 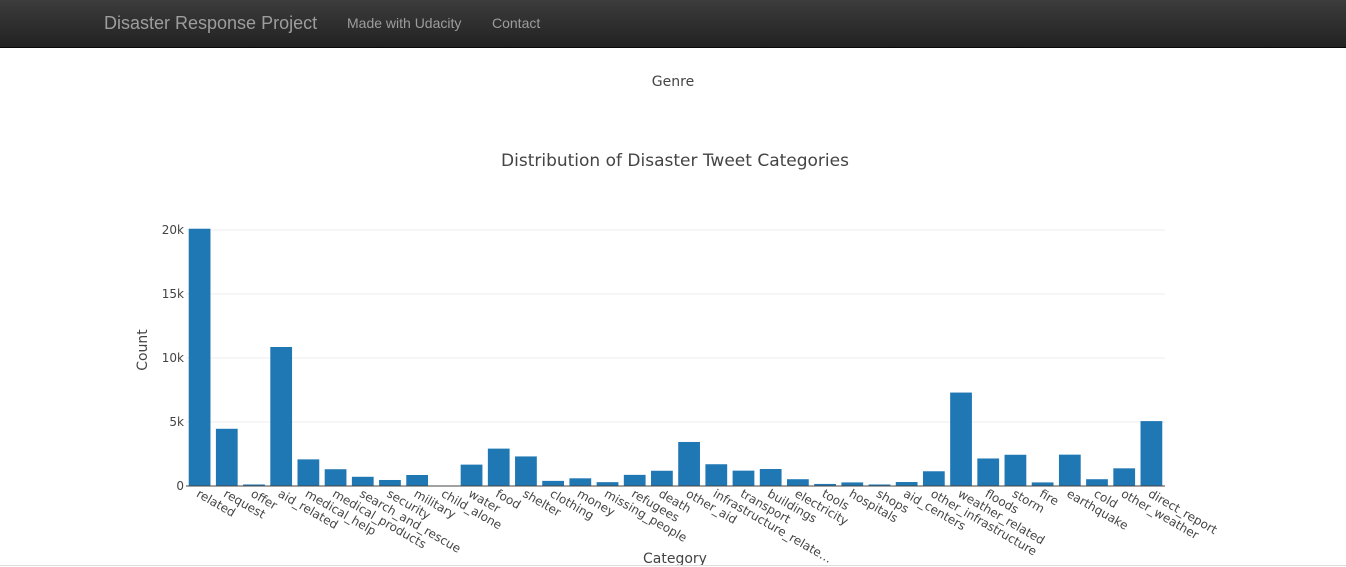 I want to click on bar-security, so click(x=390, y=482).